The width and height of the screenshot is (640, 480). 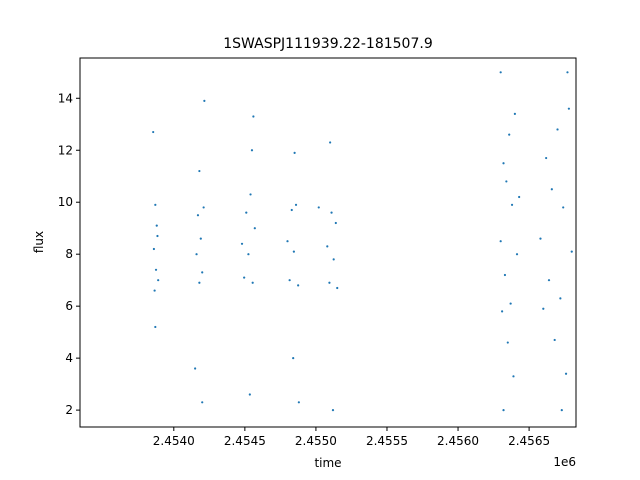 I want to click on y-tick-label: 8, so click(x=69, y=254).